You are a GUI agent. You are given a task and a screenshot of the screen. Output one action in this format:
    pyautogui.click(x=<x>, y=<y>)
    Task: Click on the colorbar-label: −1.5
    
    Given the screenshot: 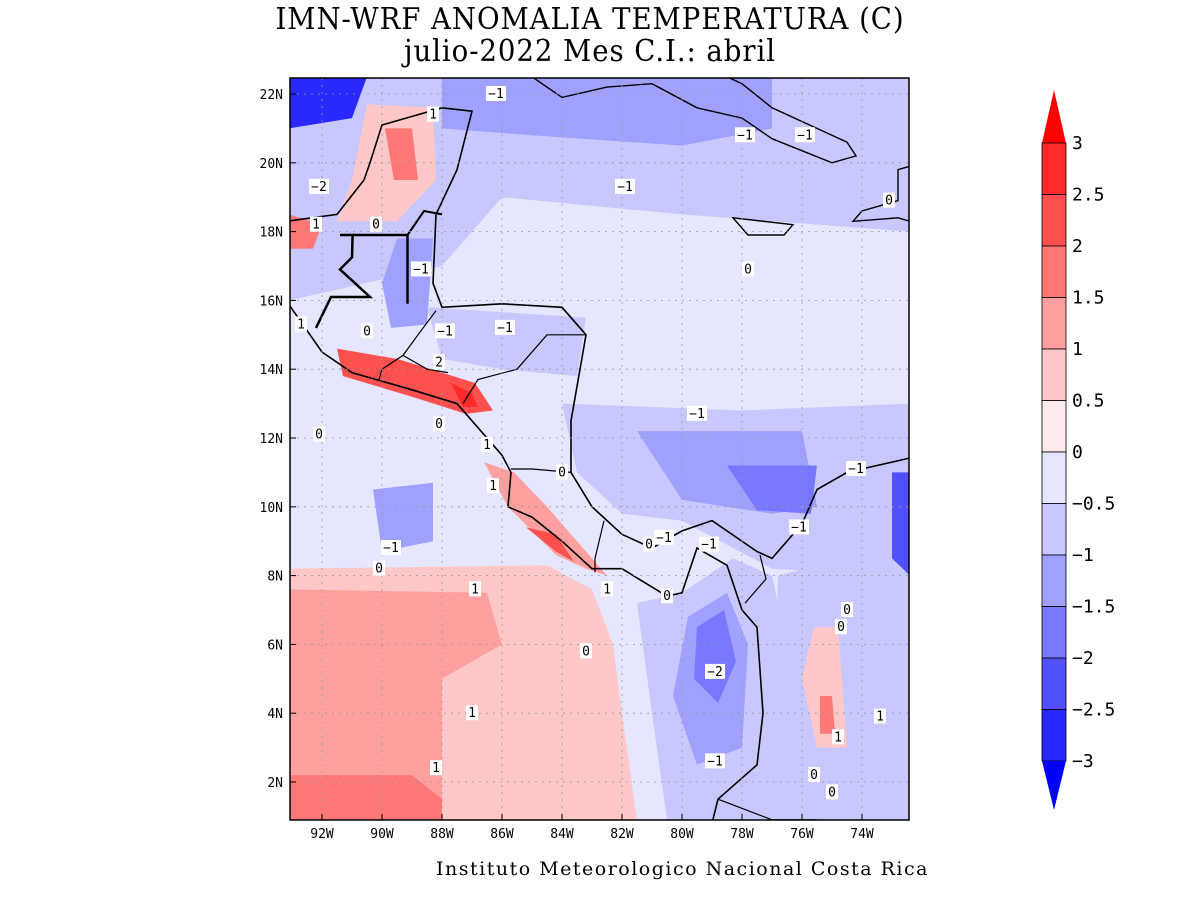 What is the action you would take?
    pyautogui.click(x=1093, y=607)
    